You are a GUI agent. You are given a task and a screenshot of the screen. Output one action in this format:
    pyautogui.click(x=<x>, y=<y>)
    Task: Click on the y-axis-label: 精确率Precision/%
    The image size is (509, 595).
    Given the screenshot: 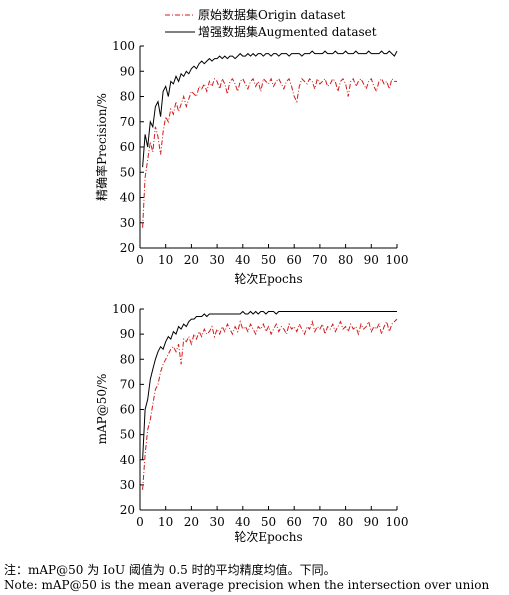 What is the action you would take?
    pyautogui.click(x=101, y=147)
    